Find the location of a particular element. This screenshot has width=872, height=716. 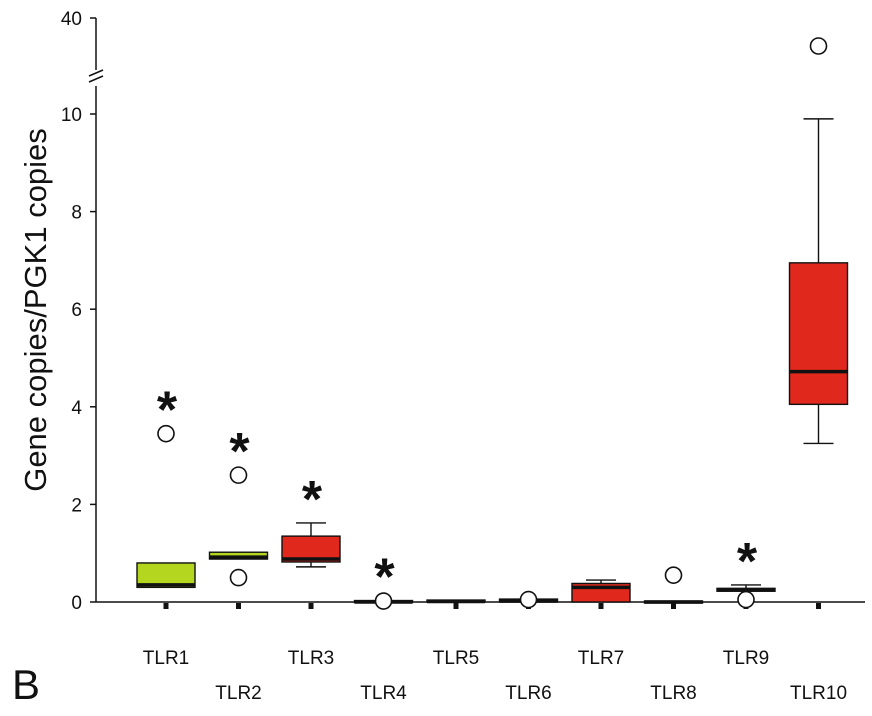

x-tick-label: TLR5 is located at coordinates (456, 658).